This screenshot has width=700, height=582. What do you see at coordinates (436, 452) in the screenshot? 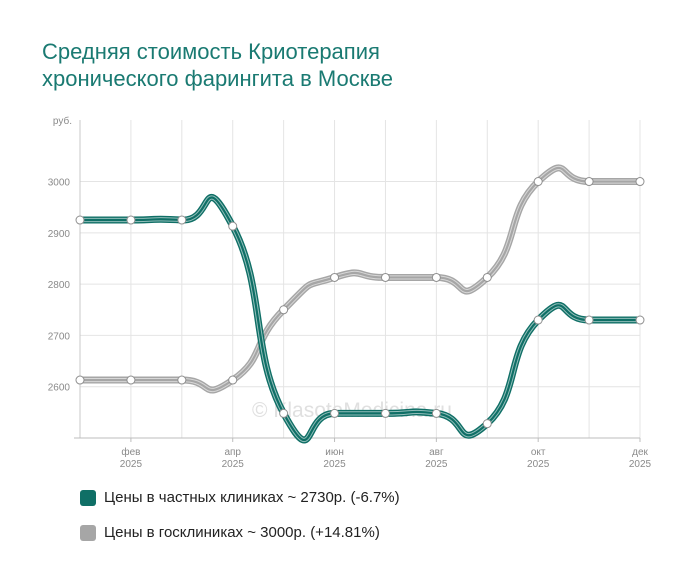
I see `x-tick-label-month: авг` at bounding box center [436, 452].